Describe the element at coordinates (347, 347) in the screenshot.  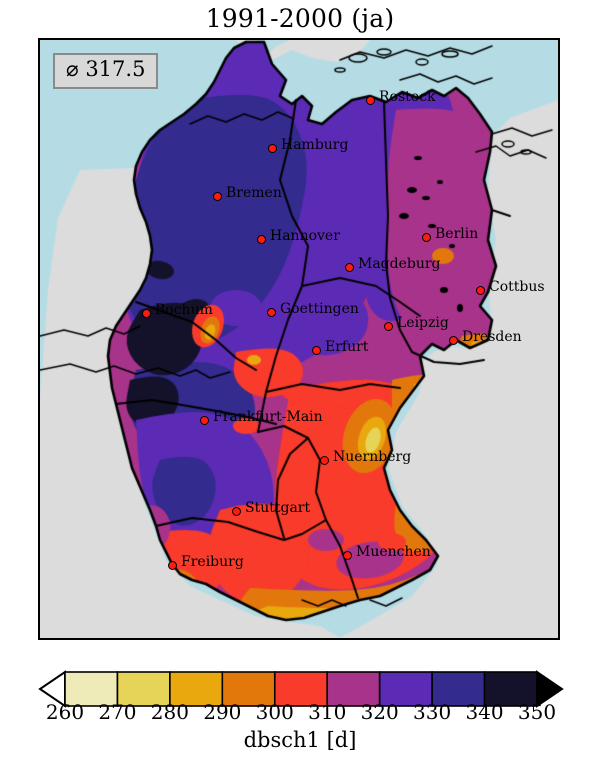
I see `city-label: Erfurt` at that location.